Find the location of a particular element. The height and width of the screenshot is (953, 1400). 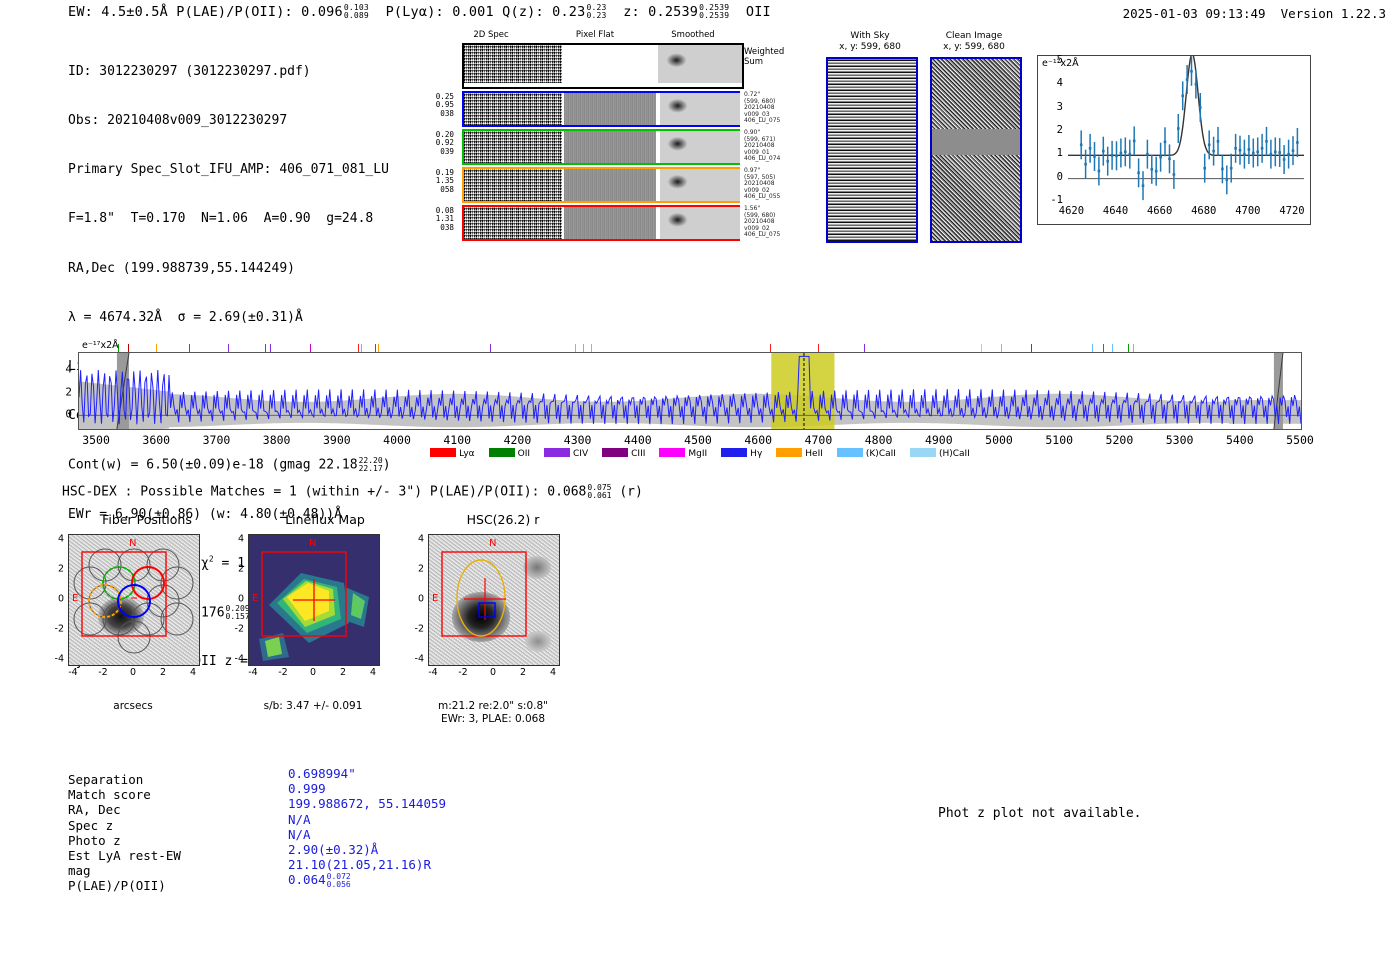

line-profile-annotation: e⁻¹⁷x2Å is located at coordinates (1060, 63).